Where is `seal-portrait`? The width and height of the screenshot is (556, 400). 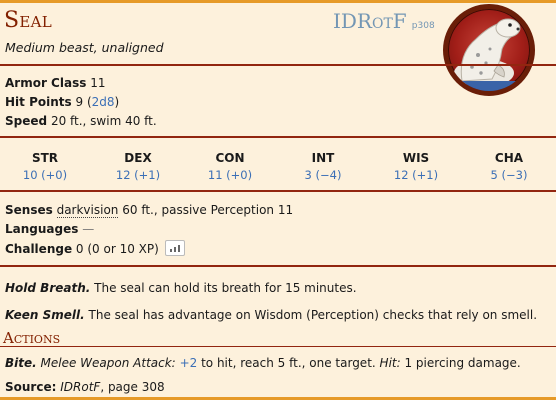 seal-portrait is located at coordinates (489, 54).